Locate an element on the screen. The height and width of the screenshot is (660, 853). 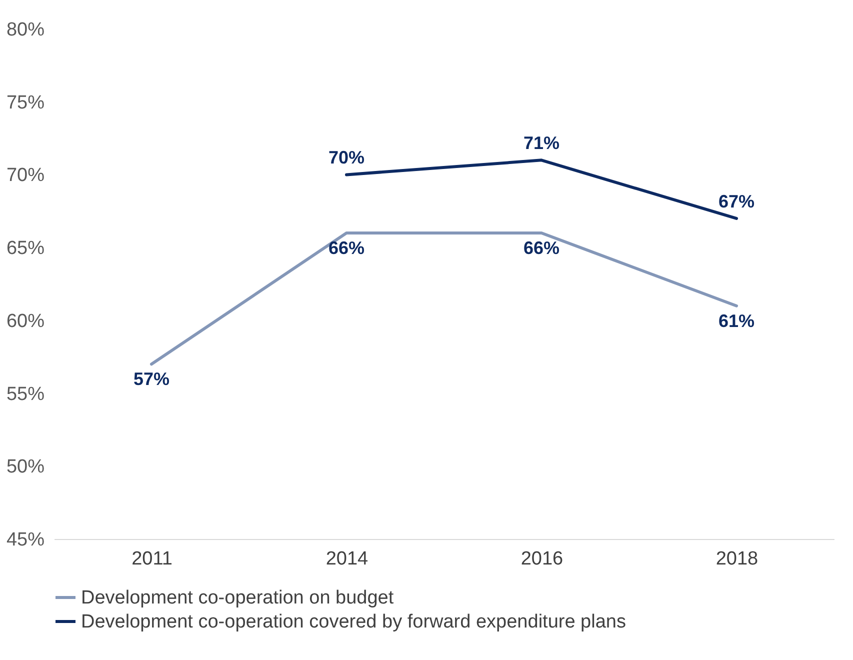
y-tick-label: 60% is located at coordinates (25, 321).